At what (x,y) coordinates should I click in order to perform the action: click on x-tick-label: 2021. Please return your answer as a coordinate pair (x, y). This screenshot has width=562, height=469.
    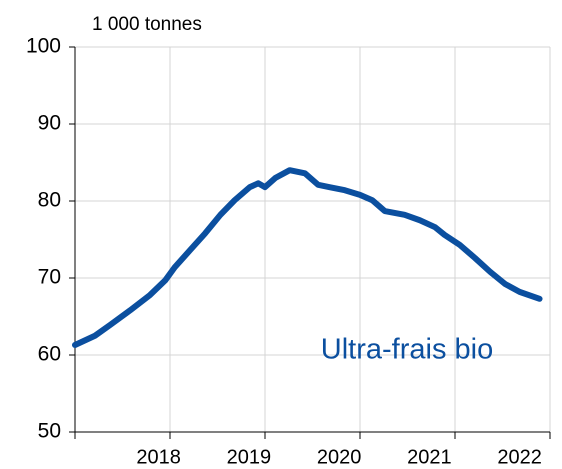
    Looking at the image, I should click on (429, 457).